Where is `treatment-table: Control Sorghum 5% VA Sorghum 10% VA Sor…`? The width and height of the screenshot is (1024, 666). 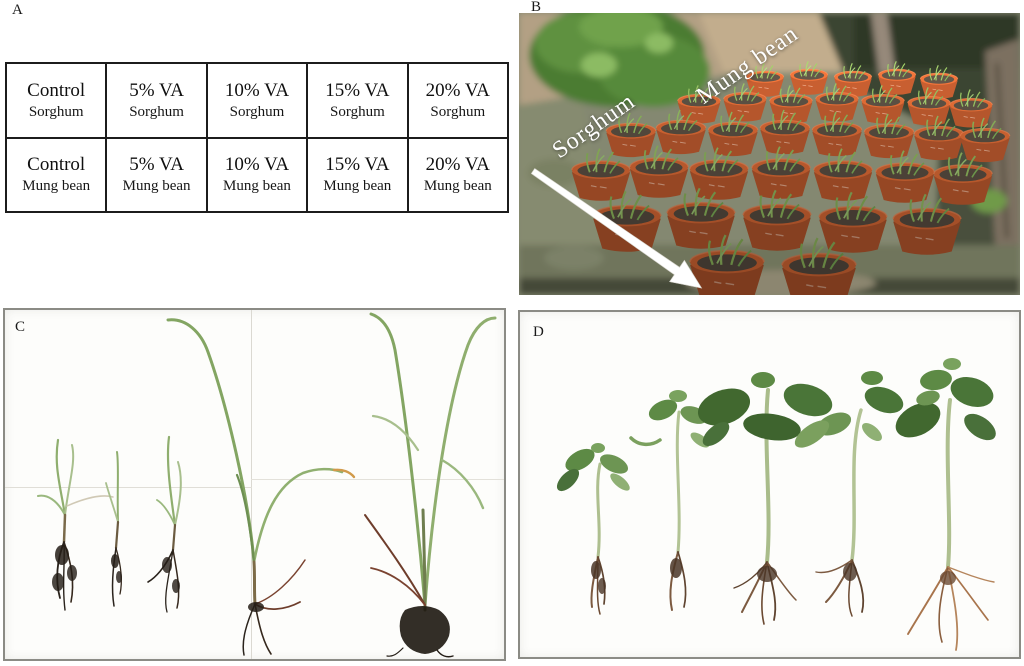
treatment-table: Control Sorghum 5% VA Sorghum 10% VA Sor… is located at coordinates (257, 137).